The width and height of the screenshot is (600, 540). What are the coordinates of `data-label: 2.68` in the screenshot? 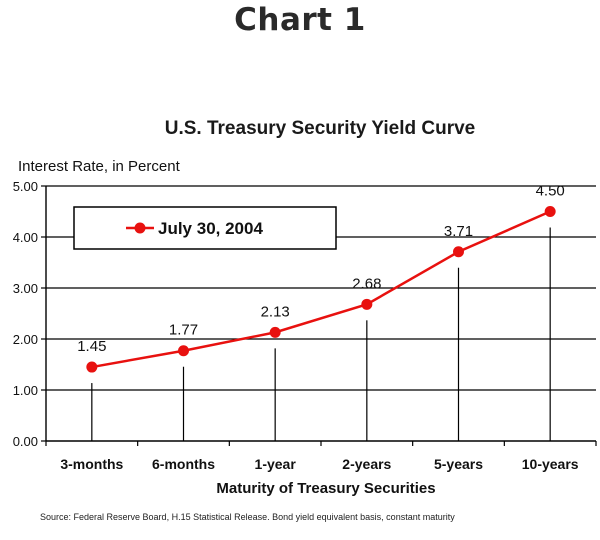 It's located at (366, 283).